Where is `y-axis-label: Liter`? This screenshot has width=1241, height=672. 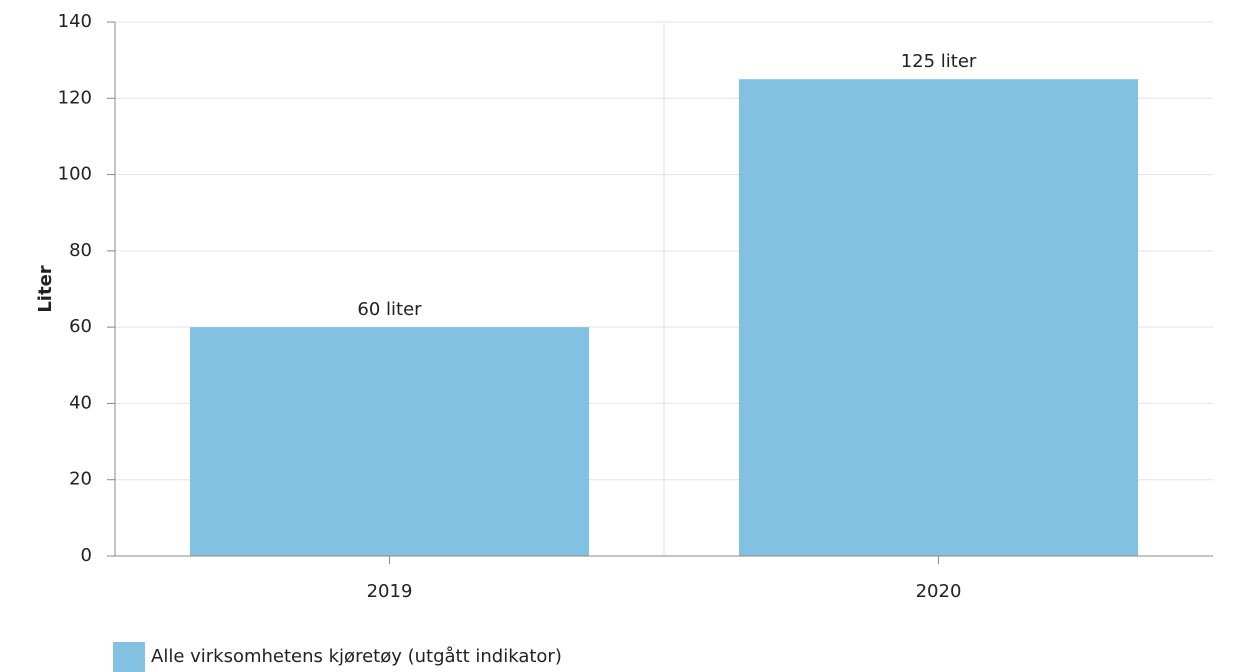 y-axis-label: Liter is located at coordinates (45, 288).